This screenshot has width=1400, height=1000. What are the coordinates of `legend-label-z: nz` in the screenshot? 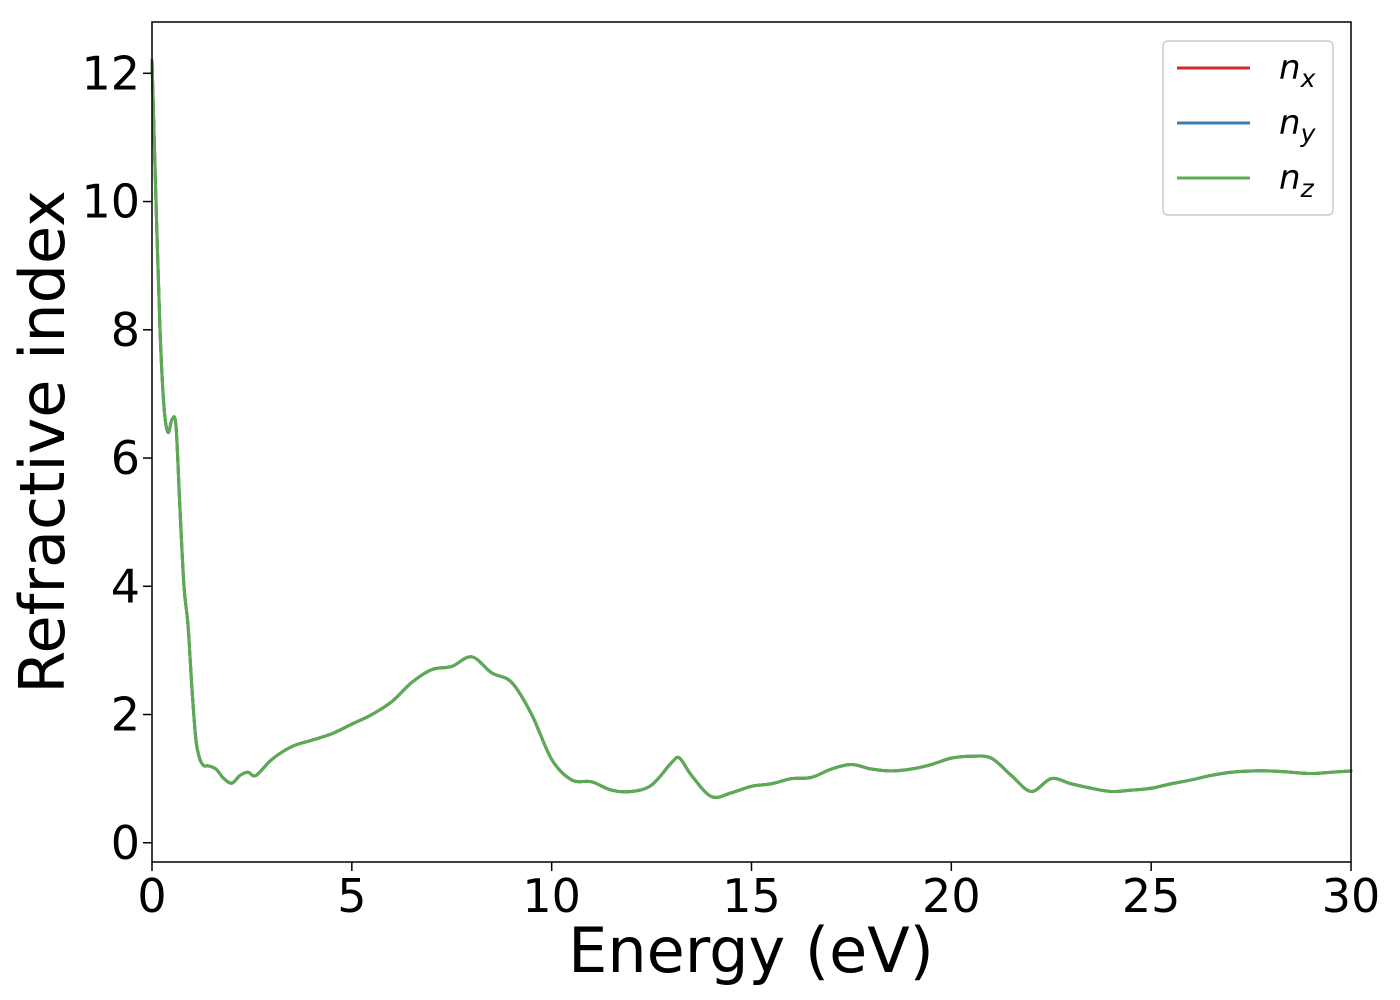 It's located at (1297, 180).